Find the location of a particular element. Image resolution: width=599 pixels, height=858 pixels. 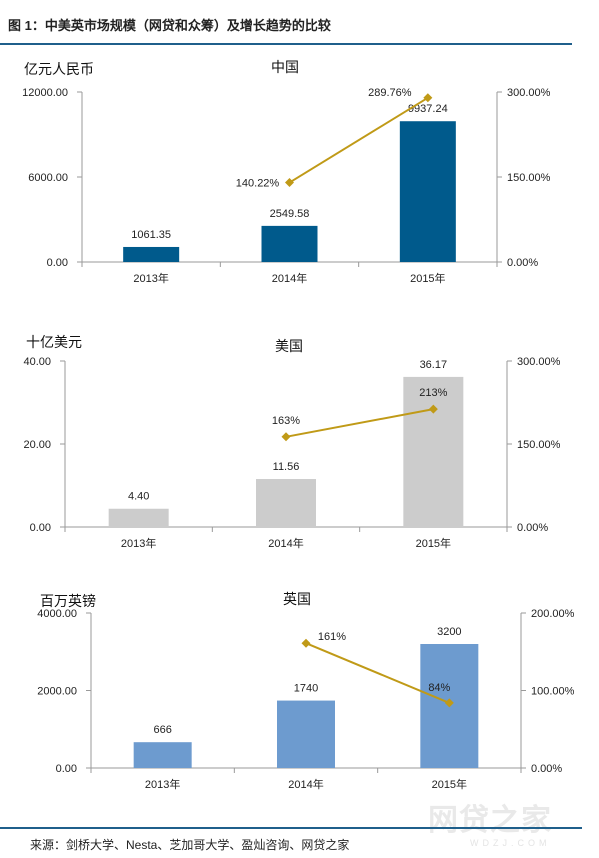

figure-title: 图 1：中美英市场规模（网贷和众筹）及增长趋势的比较 is located at coordinates (169, 25).